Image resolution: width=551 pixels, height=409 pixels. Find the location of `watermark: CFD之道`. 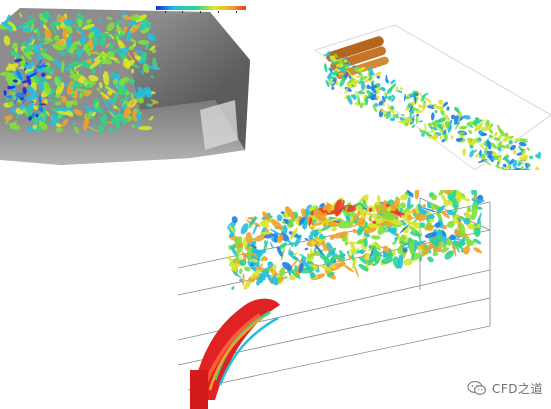

watermark: CFD之道 is located at coordinates (505, 388).